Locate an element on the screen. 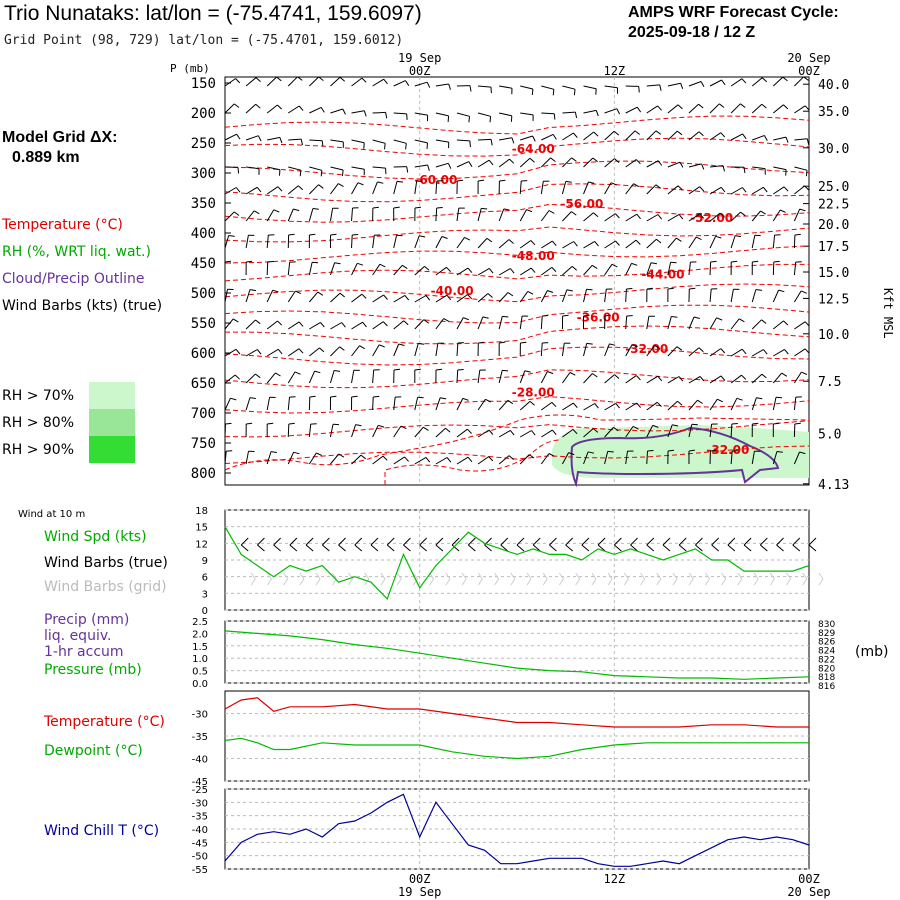  bottom-time-tick: 12Z is located at coordinates (614, 879).